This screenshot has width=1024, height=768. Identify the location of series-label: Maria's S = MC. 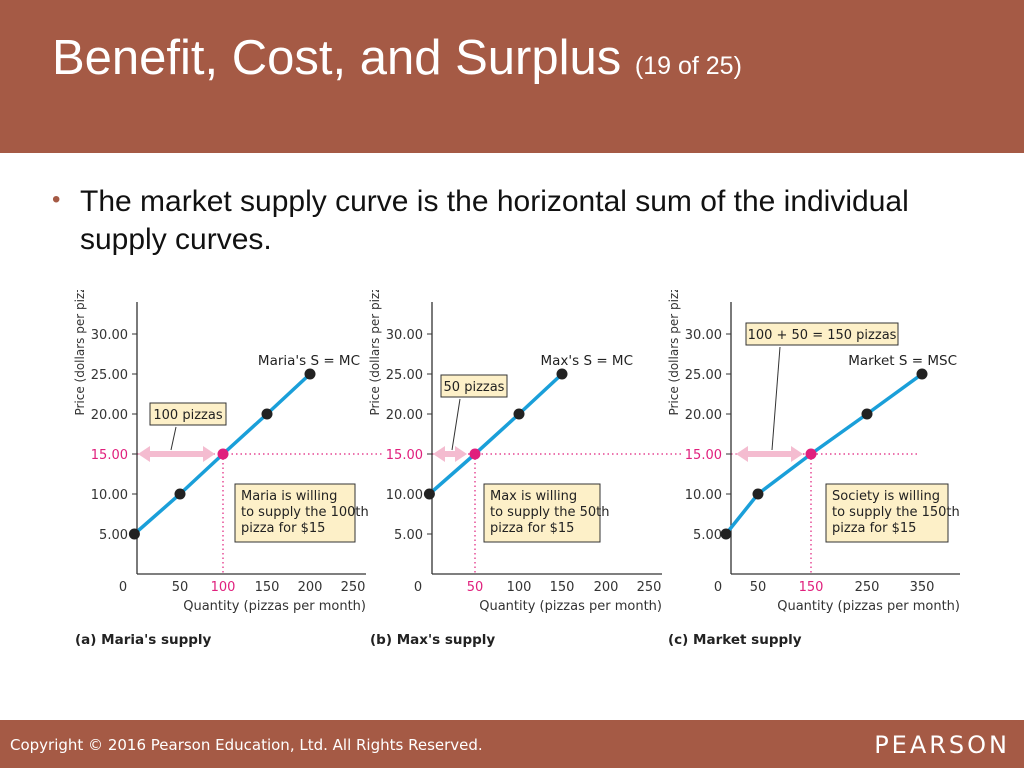
(309, 361).